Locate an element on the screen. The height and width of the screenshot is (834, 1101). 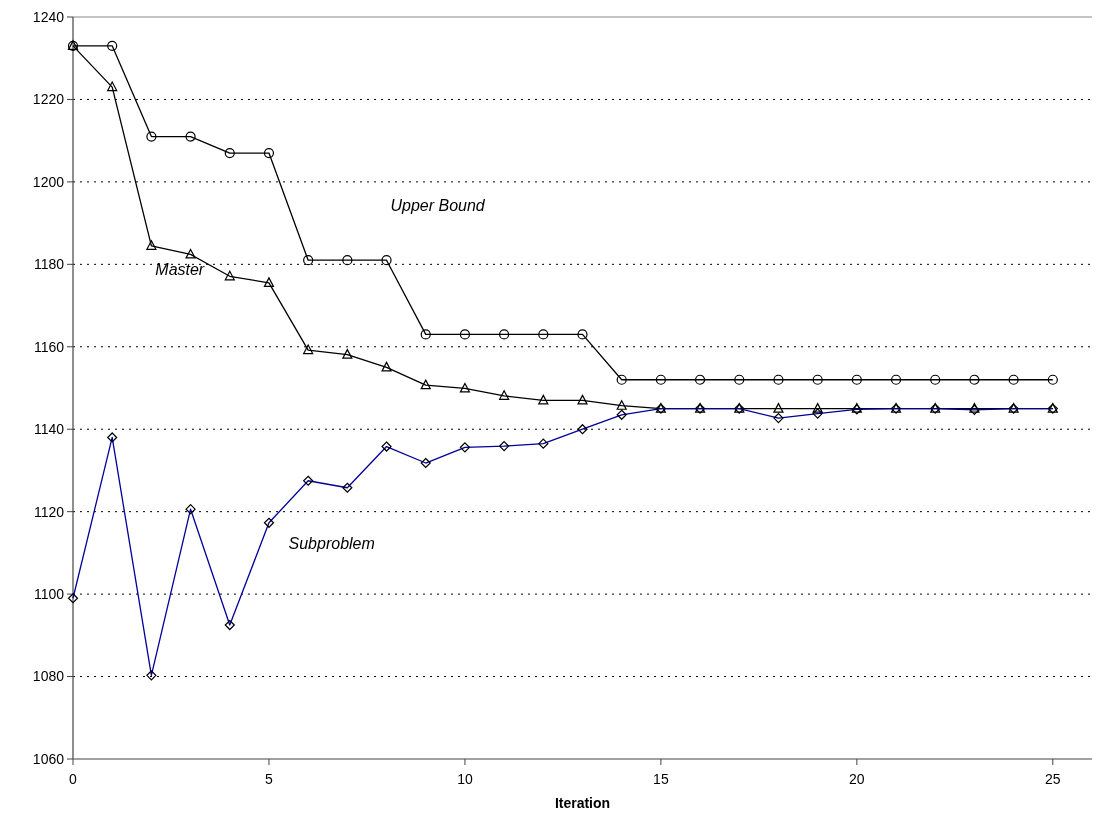
y-tick-label: 1080 is located at coordinates (48, 676).